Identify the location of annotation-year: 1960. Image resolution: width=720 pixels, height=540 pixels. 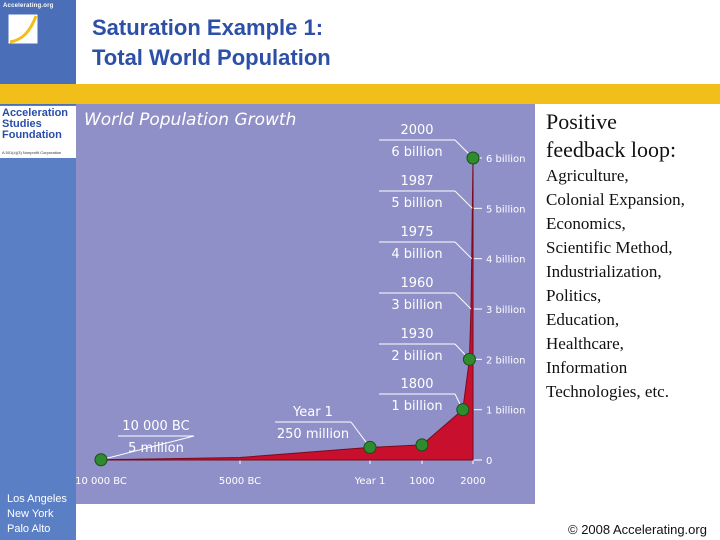
(416, 283).